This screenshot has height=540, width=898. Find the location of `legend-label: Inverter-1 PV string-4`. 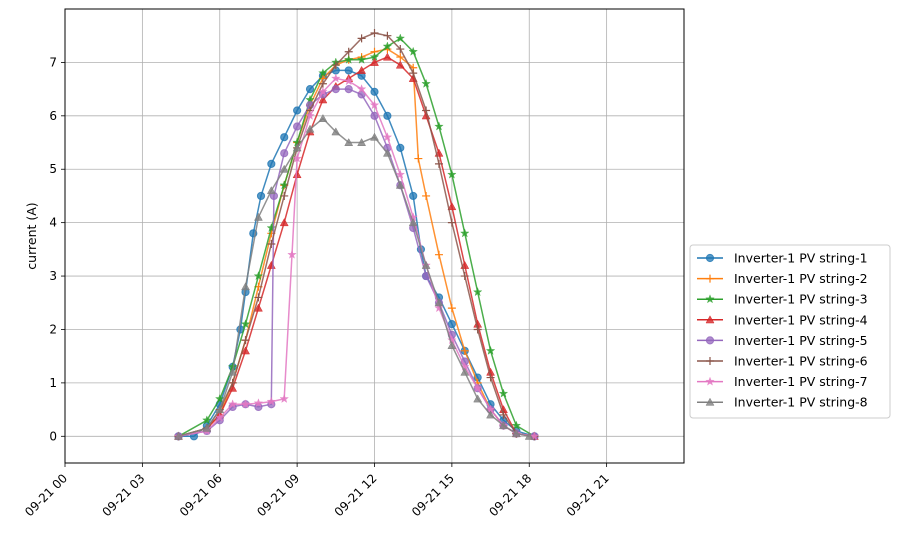

legend-label: Inverter-1 PV string-4 is located at coordinates (801, 319).